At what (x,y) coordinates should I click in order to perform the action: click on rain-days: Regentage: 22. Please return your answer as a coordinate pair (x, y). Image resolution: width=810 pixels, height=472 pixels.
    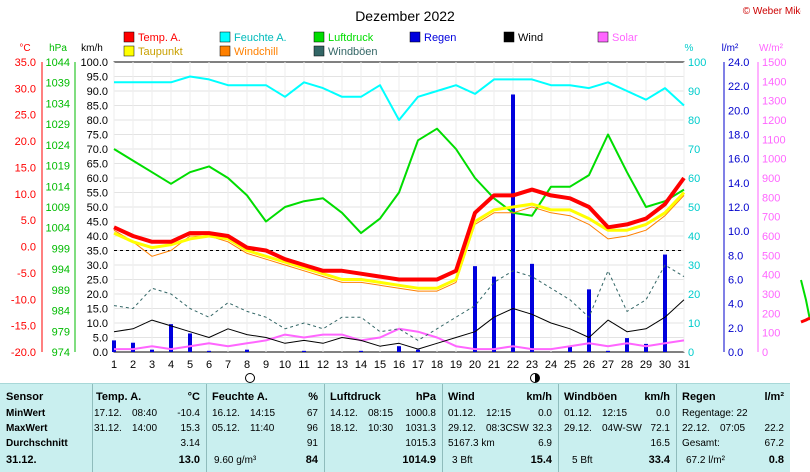
    Looking at the image, I should click on (715, 413).